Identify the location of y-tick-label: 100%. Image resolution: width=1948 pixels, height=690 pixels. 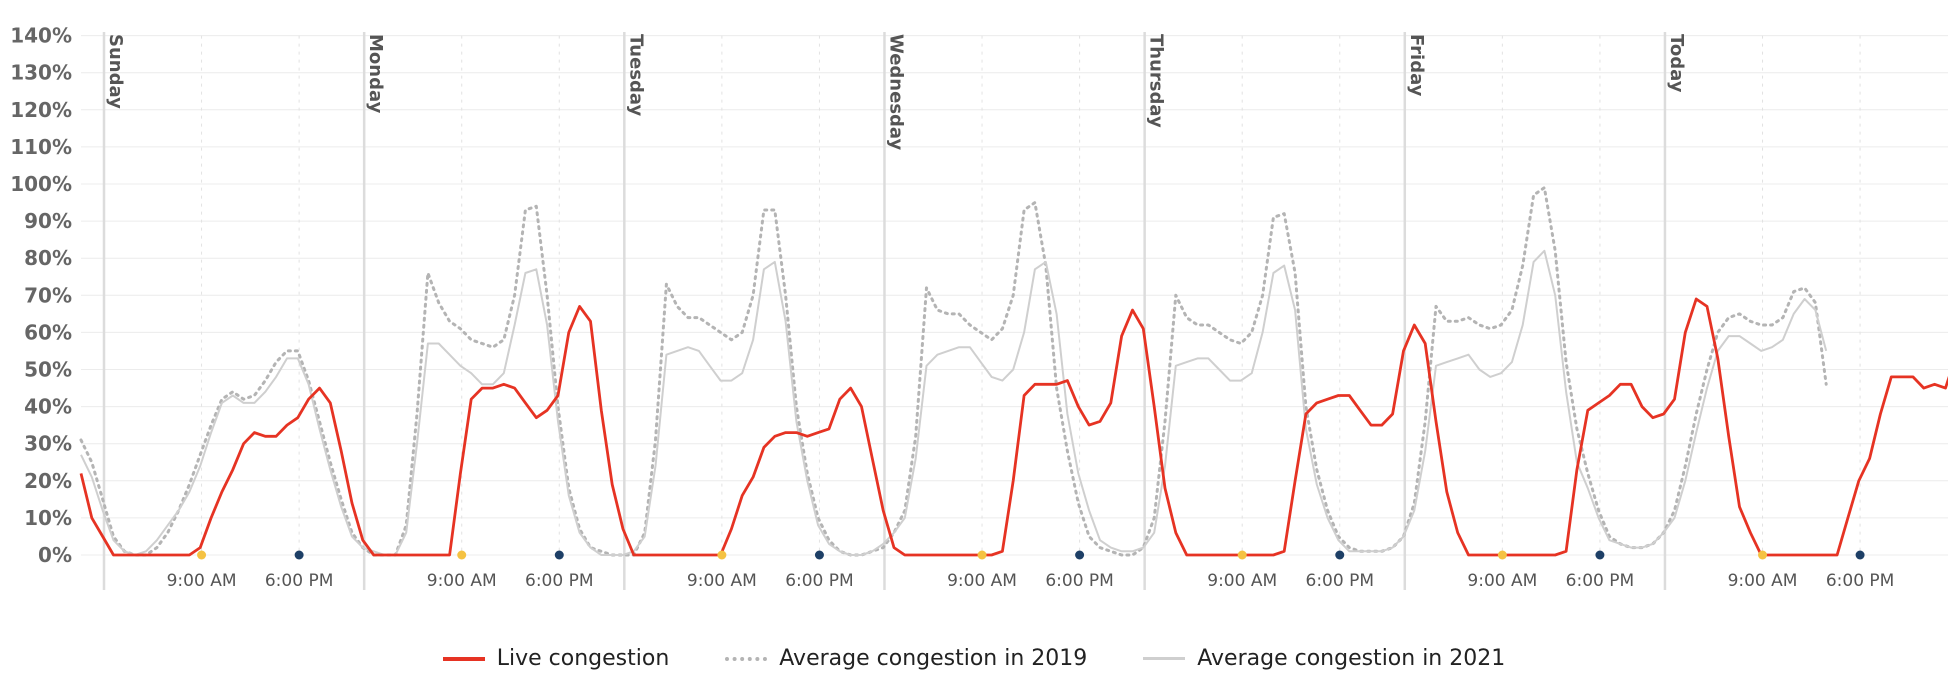
(41, 184).